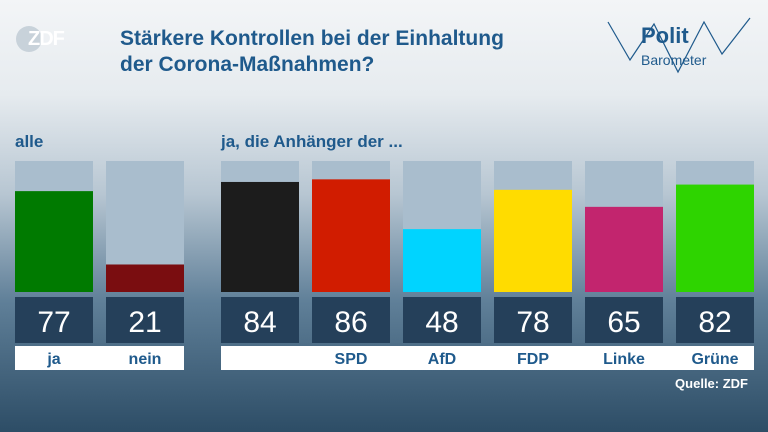  Describe the element at coordinates (53, 359) in the screenshot. I see `category-label-ja: ja` at that location.